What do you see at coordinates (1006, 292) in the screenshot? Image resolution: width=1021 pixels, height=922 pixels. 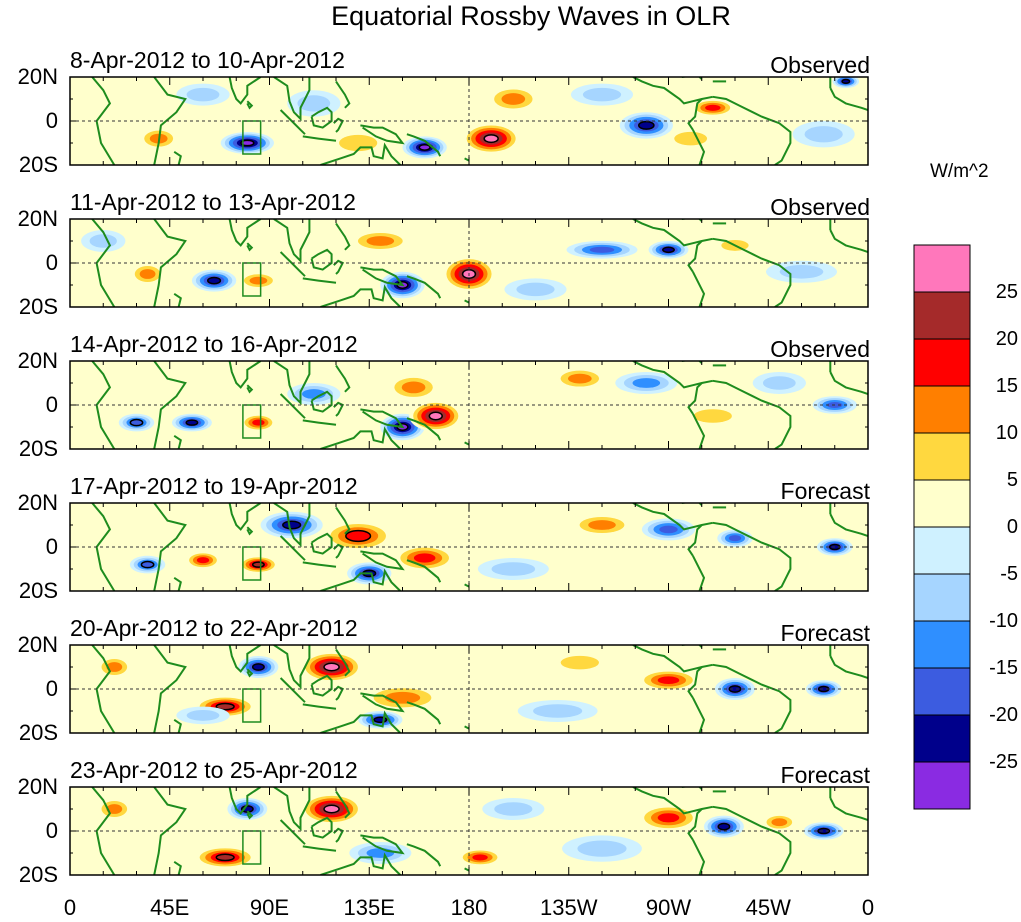 I see `colorbar-tick-label: 25` at bounding box center [1006, 292].